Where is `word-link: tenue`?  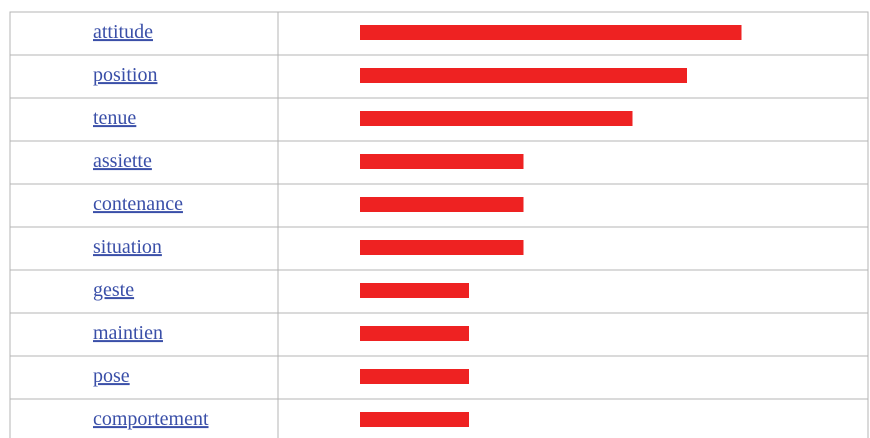
word-link: tenue is located at coordinates (114, 118).